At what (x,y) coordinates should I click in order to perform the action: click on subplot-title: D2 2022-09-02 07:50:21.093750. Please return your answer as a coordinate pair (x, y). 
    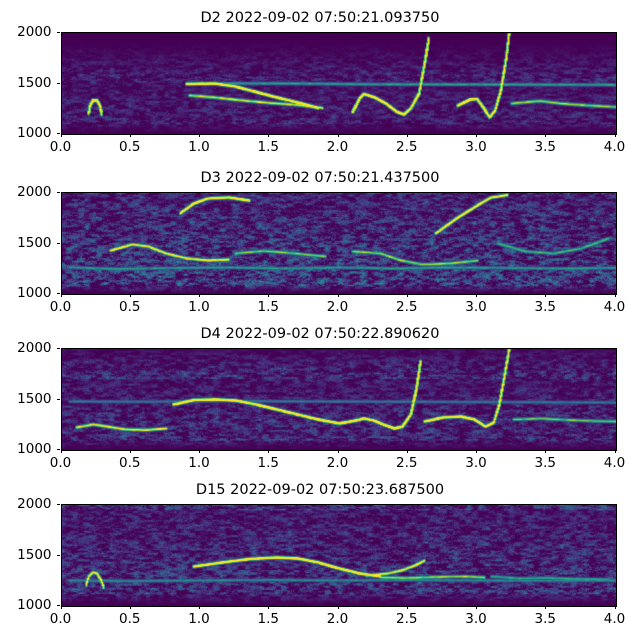
    Looking at the image, I should click on (320, 18).